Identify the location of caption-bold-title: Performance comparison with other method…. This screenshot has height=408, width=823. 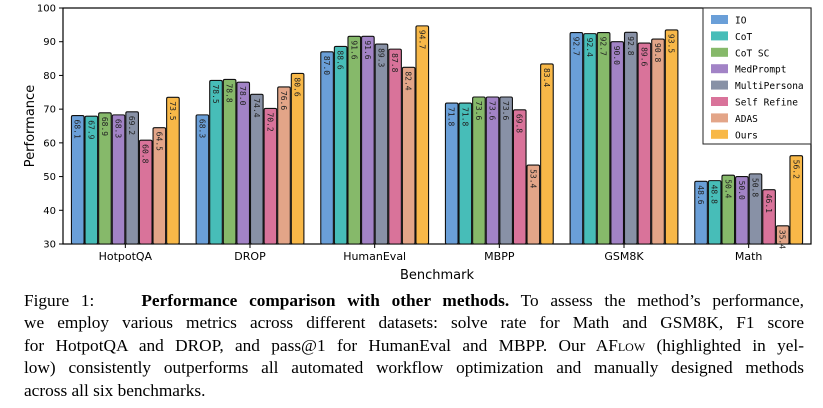
(325, 300).